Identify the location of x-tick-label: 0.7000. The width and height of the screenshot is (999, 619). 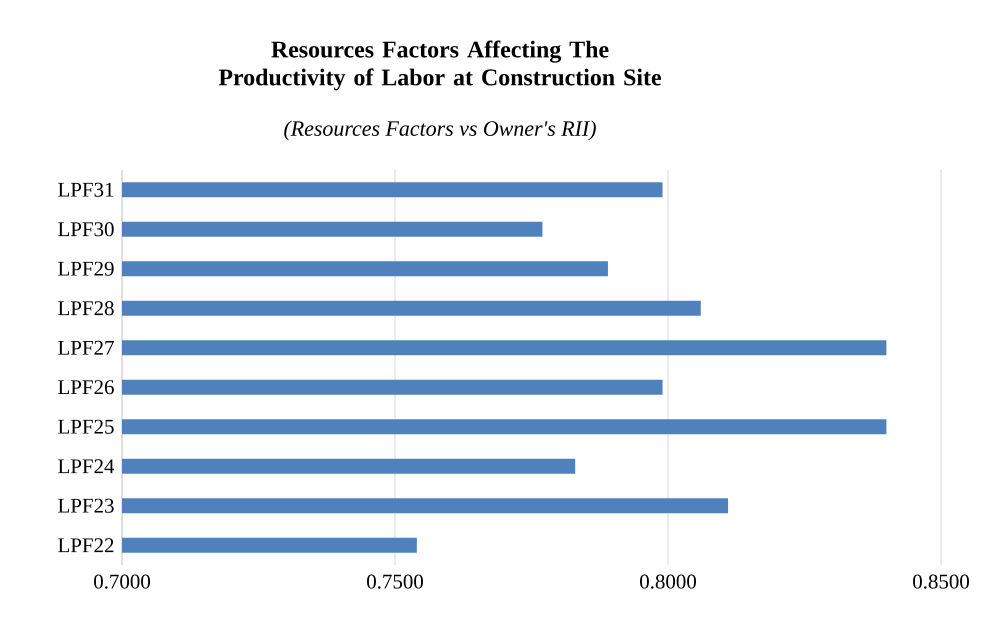
(122, 581).